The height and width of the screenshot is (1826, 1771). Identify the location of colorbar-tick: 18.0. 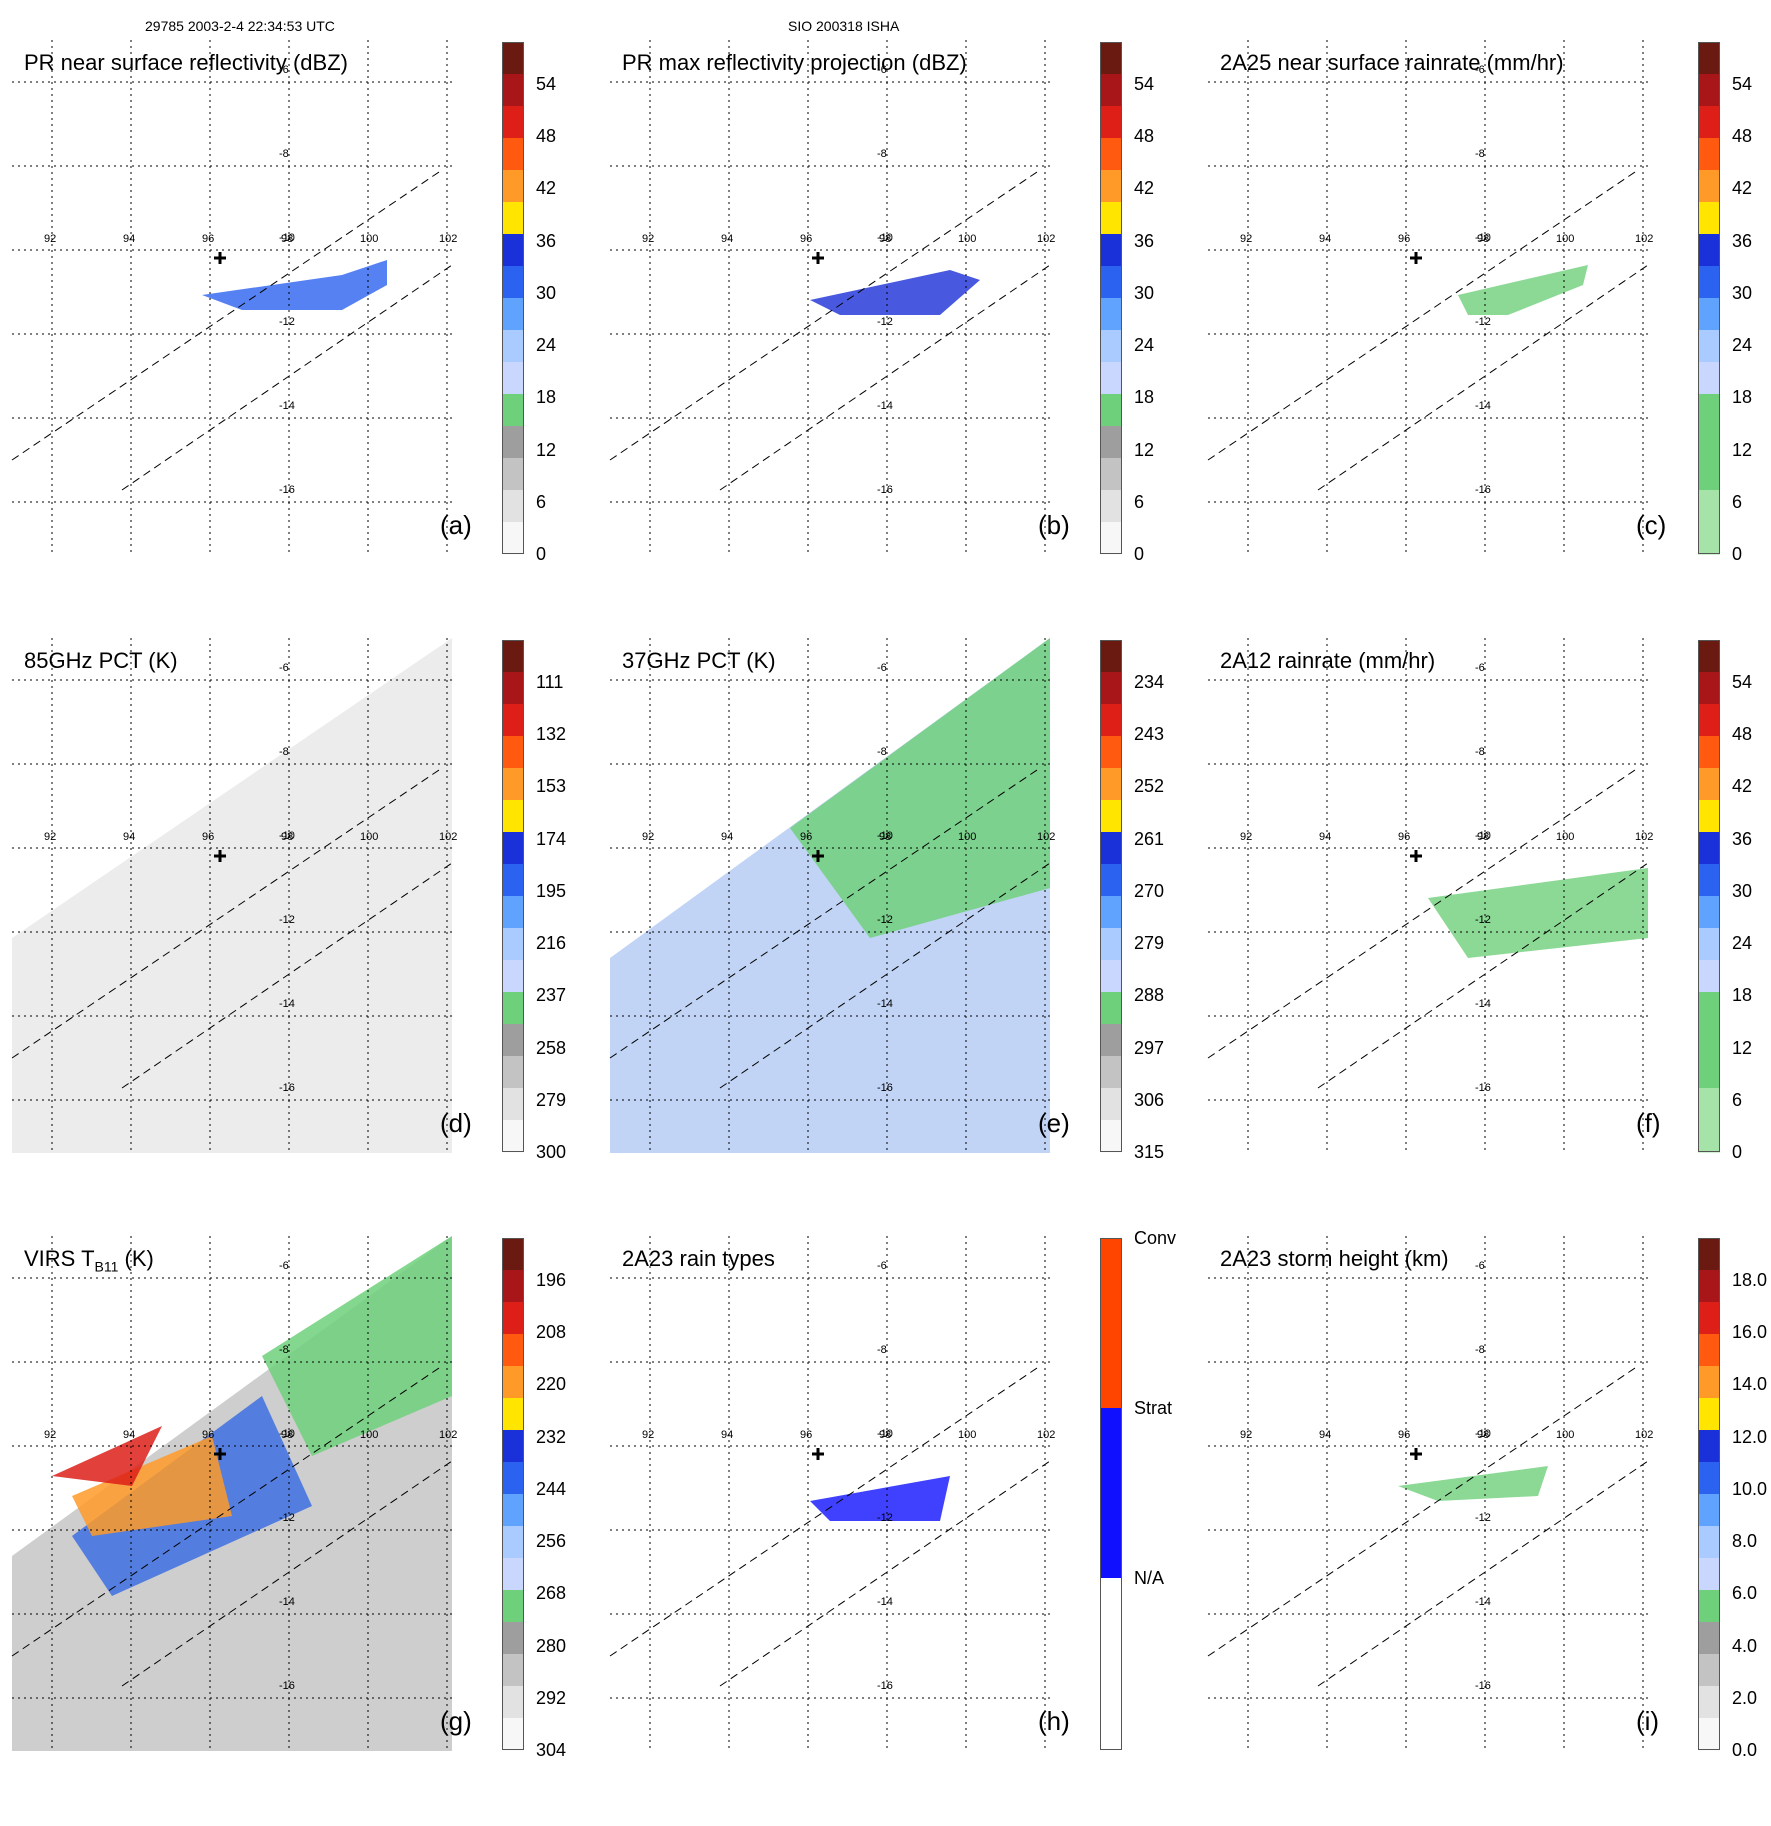
(1750, 1280).